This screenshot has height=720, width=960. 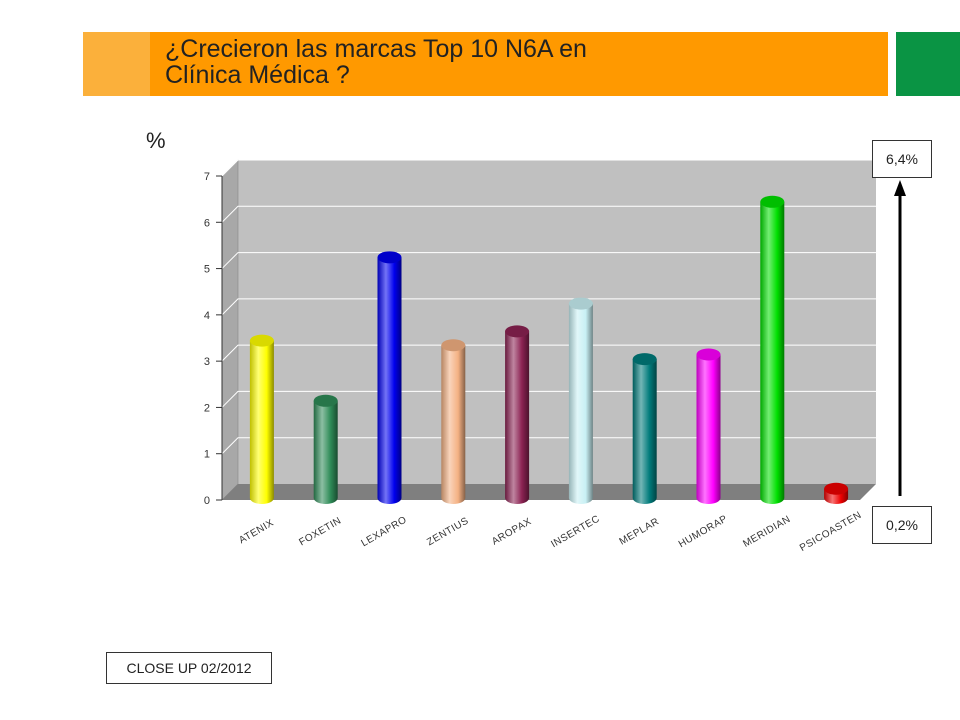 What do you see at coordinates (928, 64) in the screenshot?
I see `header-accent-right` at bounding box center [928, 64].